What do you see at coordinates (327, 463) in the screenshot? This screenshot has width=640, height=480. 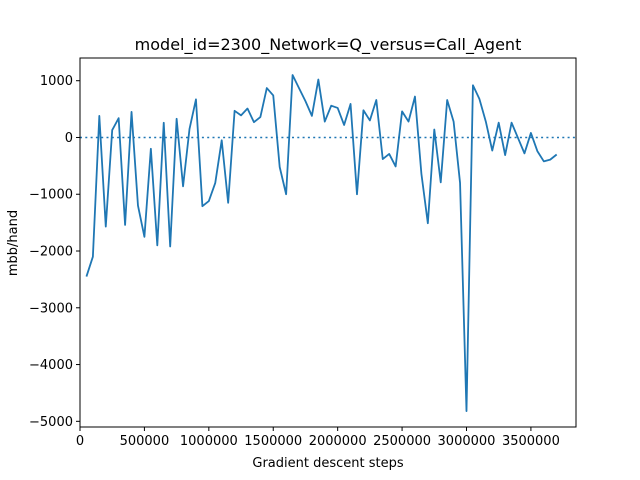 I see `x-axis-label: Gradient descent steps` at bounding box center [327, 463].